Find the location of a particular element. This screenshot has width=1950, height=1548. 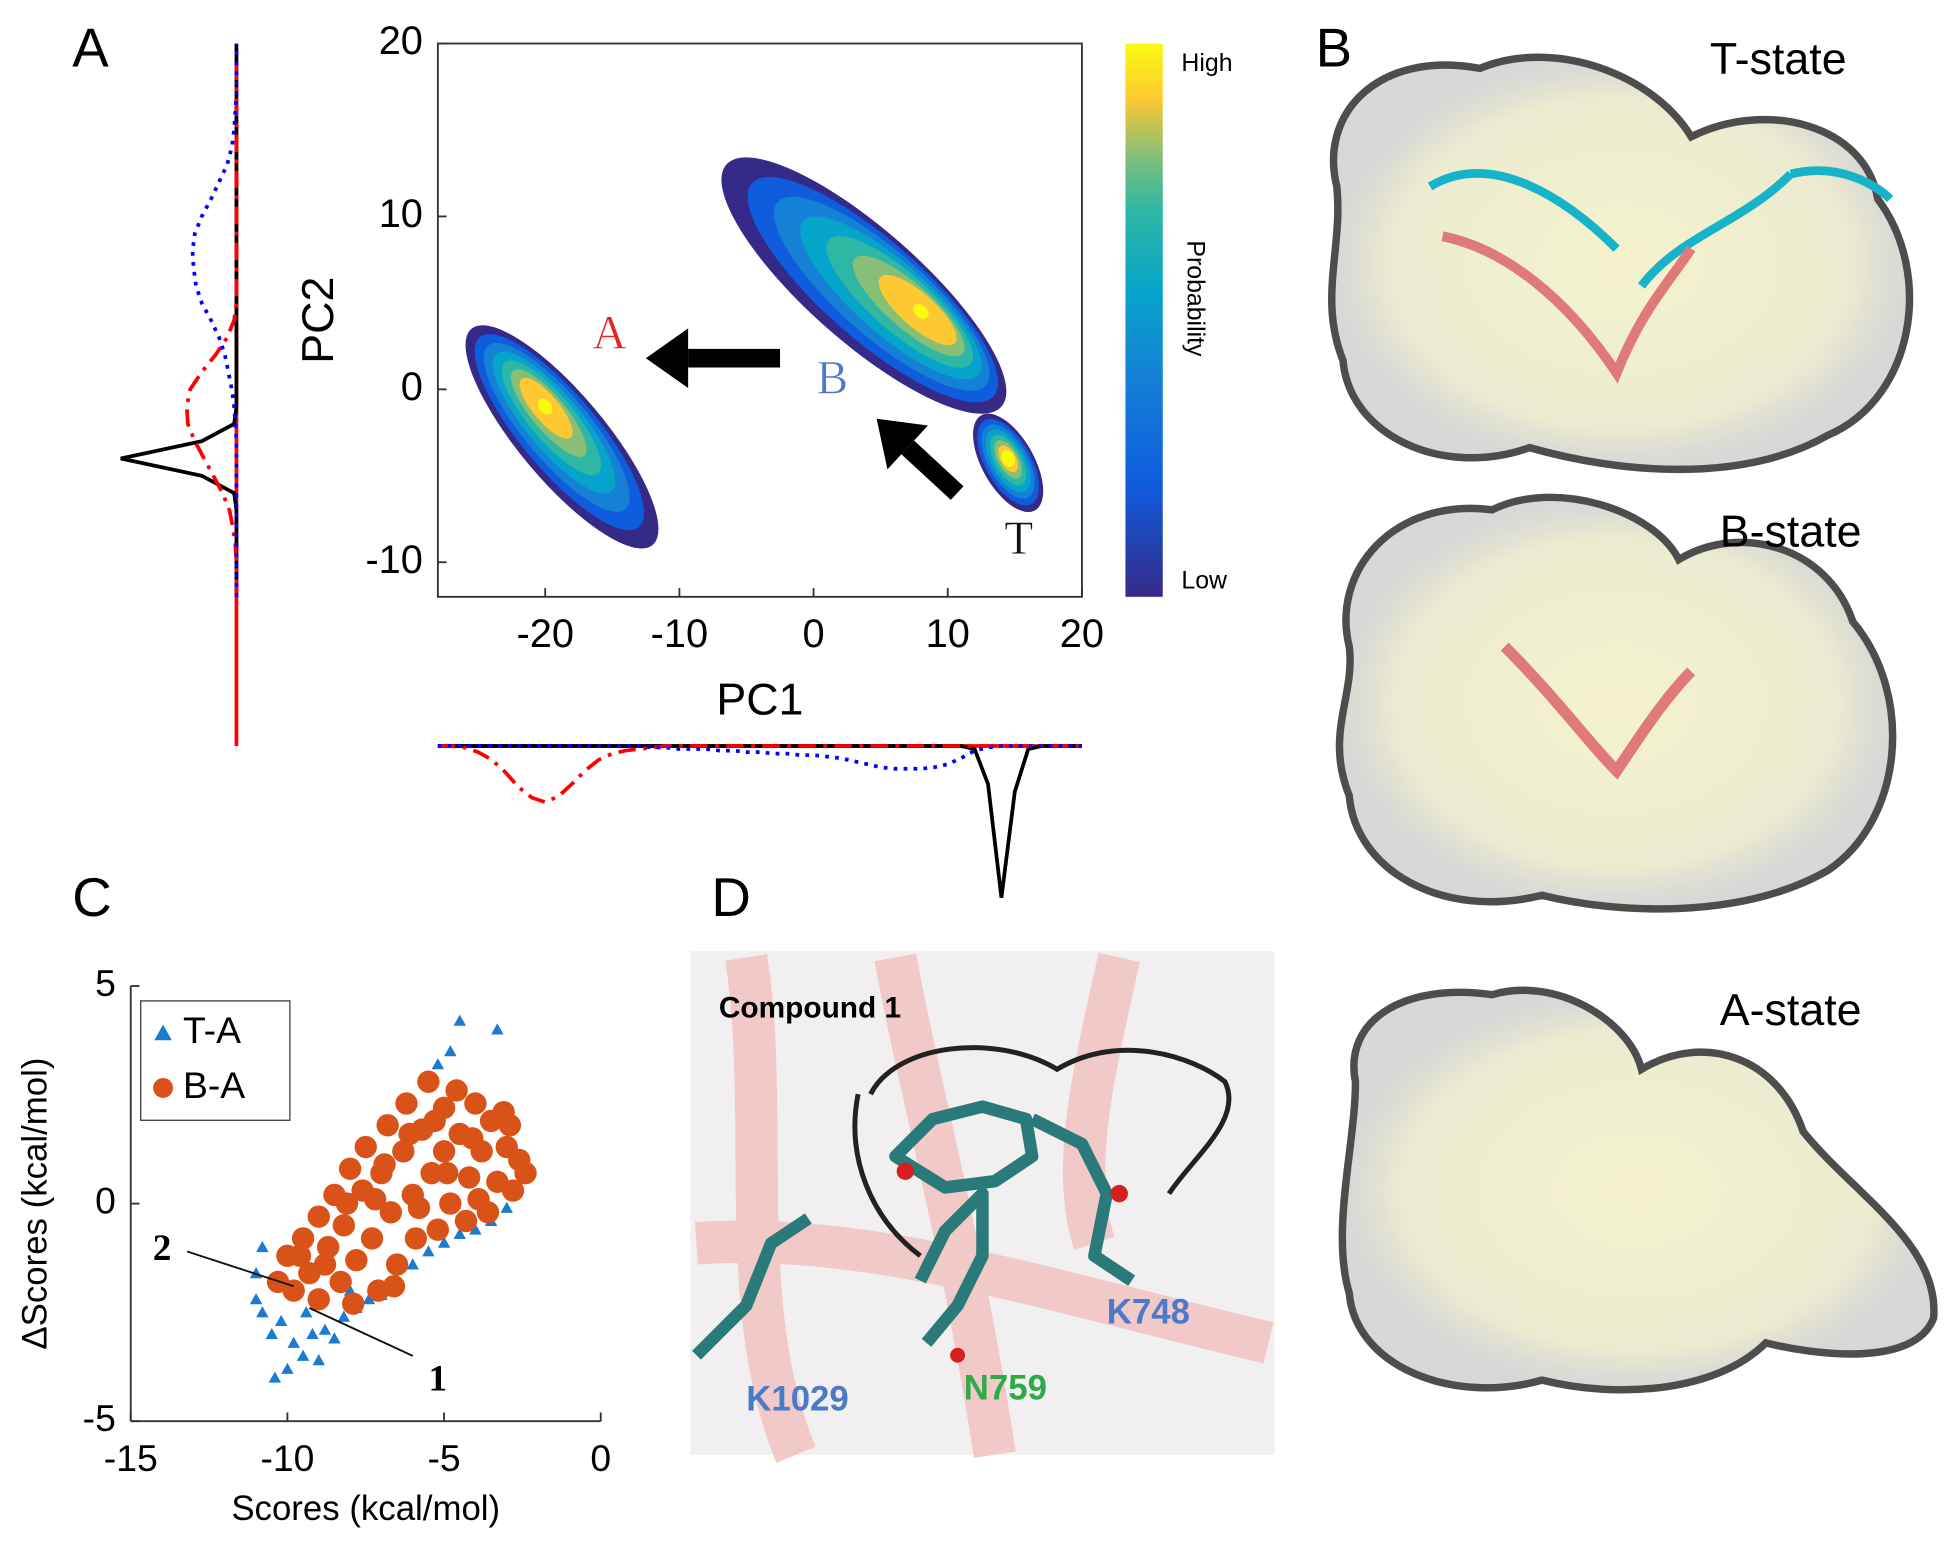

x-tick-label: 10 is located at coordinates (948, 634).